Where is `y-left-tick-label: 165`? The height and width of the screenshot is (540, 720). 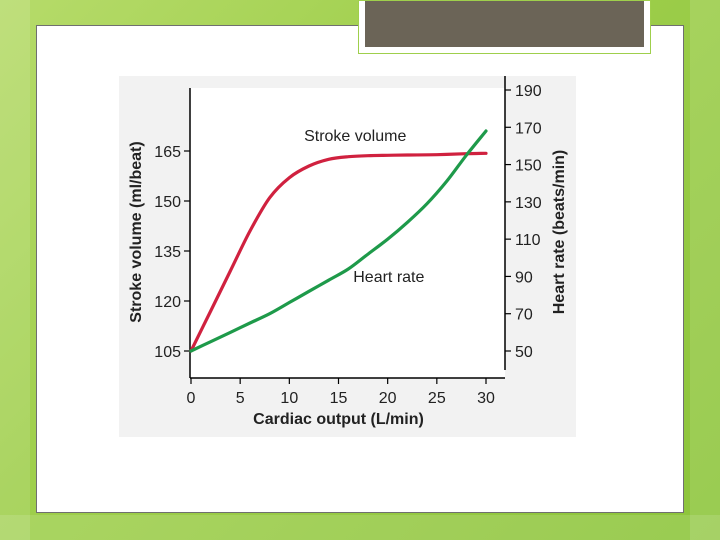
y-left-tick-label: 165 is located at coordinates (167, 152).